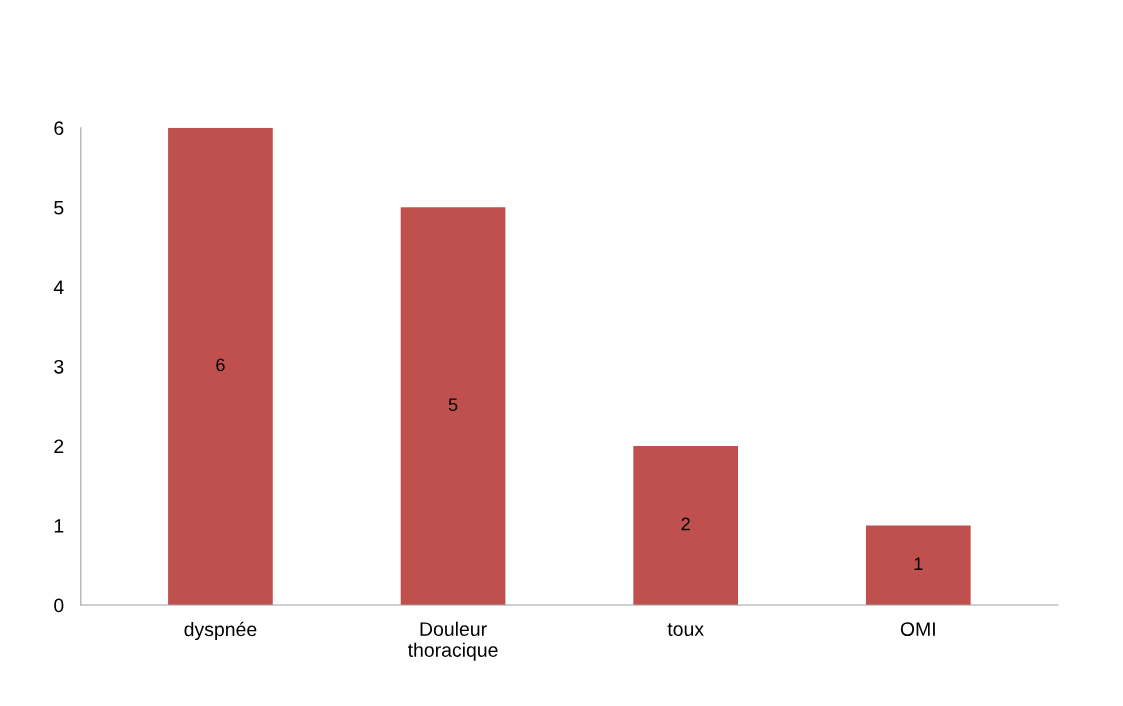  I want to click on data-label: 5, so click(453, 405).